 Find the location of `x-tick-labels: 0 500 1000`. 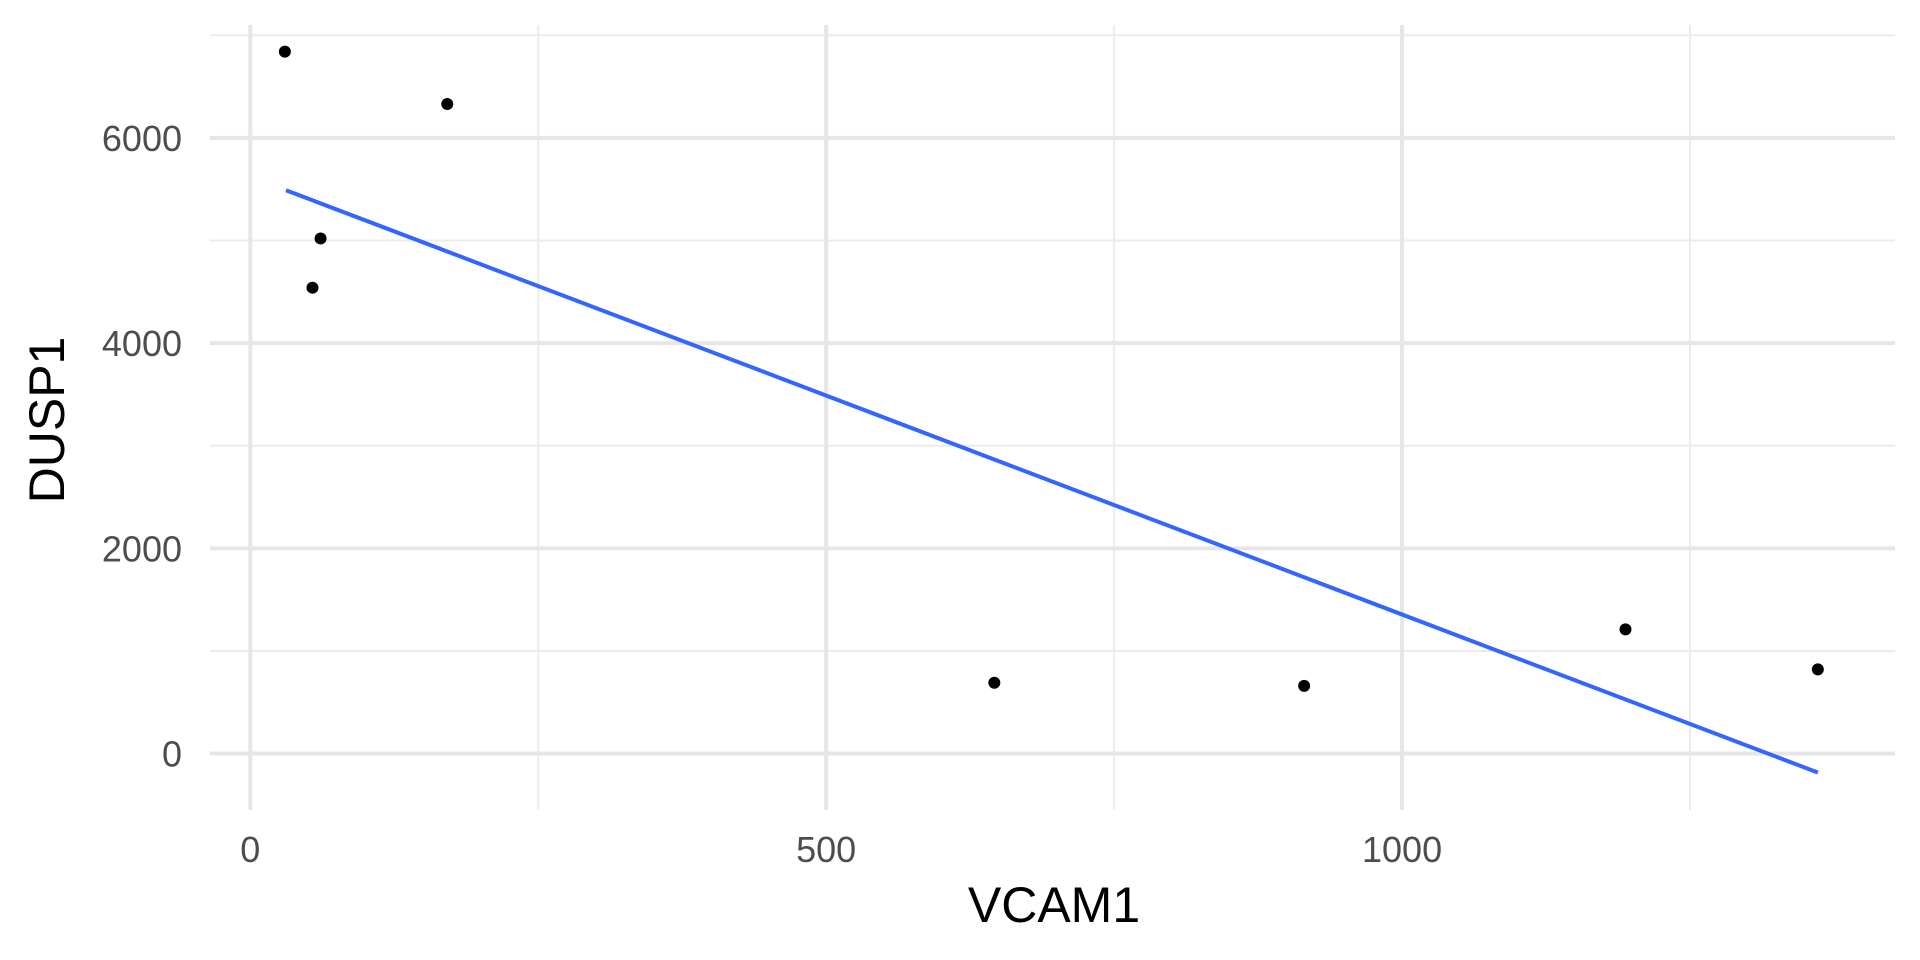

x-tick-labels: 0 500 1000 is located at coordinates (841, 849).